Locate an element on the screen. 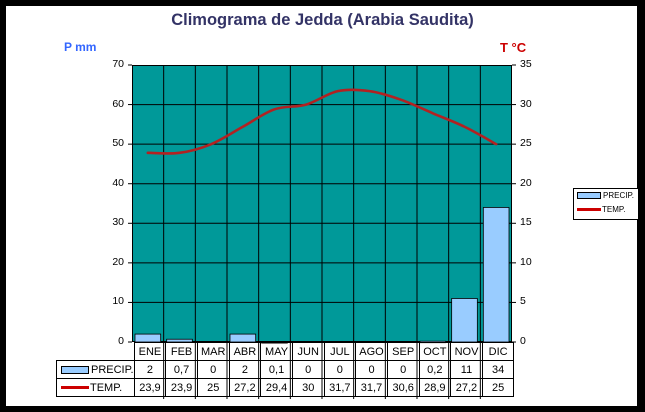  table-row-precip: PRECIP. 2 0,7 0 2 0,1 0 0 0 0 0,2 11 34 is located at coordinates (285, 369).